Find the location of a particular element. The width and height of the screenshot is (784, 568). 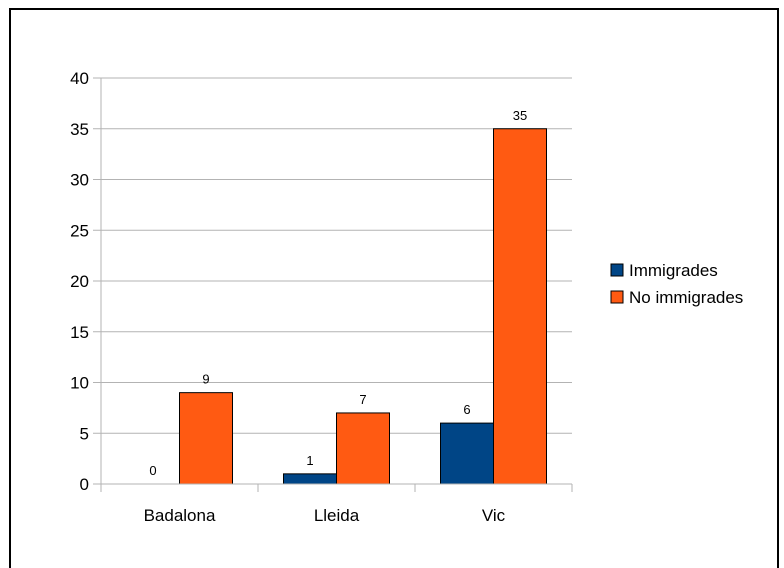

legend-label: Immigrades is located at coordinates (673, 270).